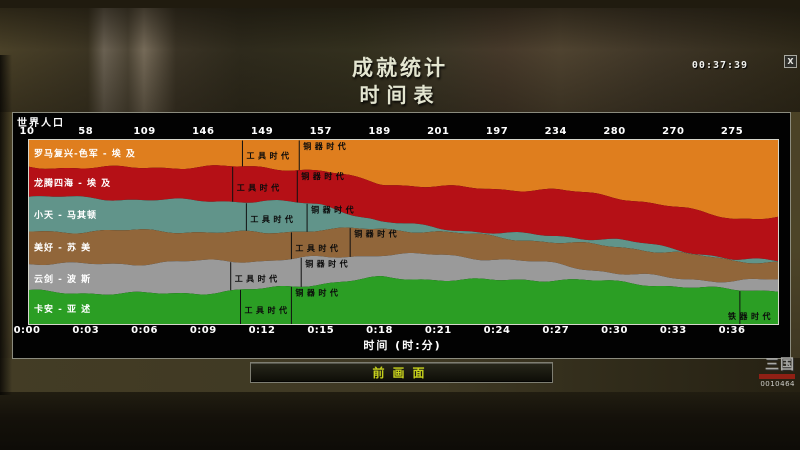 Image resolution: width=800 pixels, height=450 pixels. Describe the element at coordinates (379, 131) in the screenshot. I see `population-value: 189` at that location.